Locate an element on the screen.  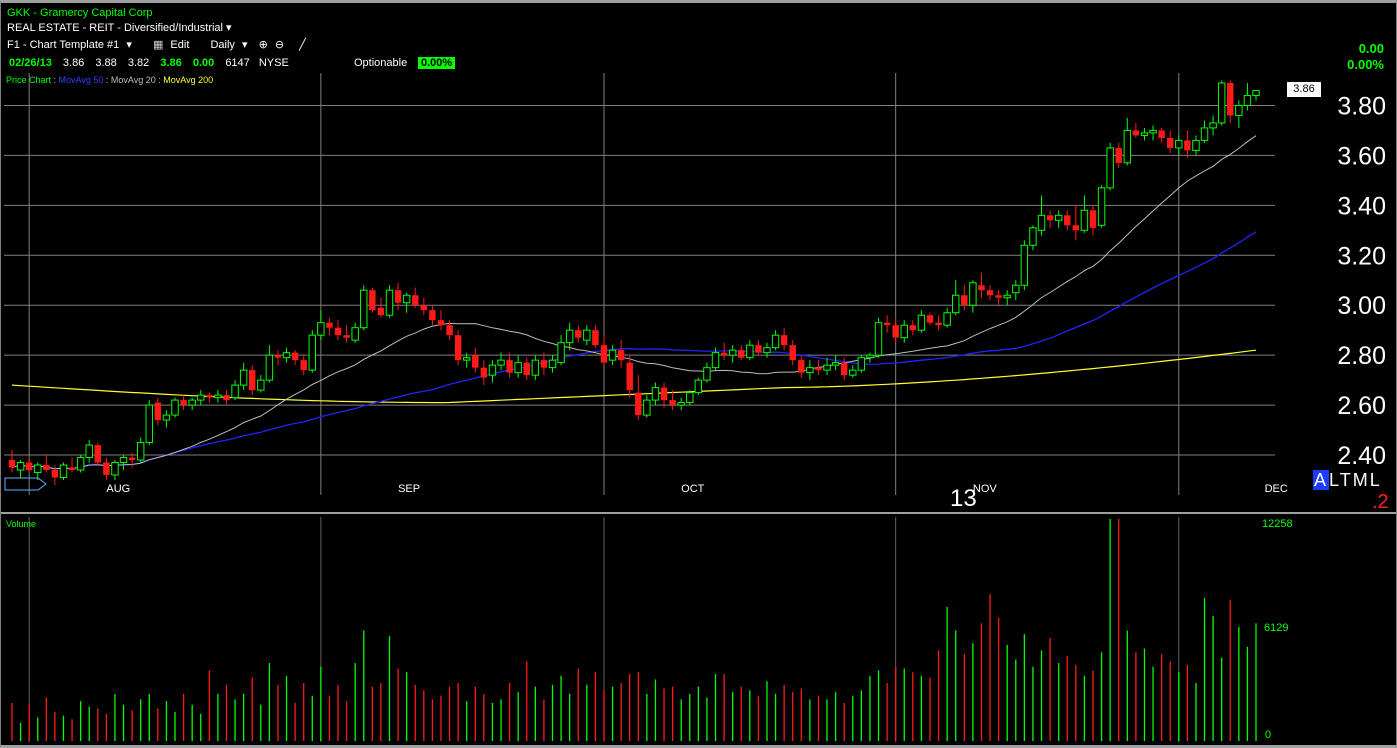
y-tick-label: 2.80 is located at coordinates (1361, 356).